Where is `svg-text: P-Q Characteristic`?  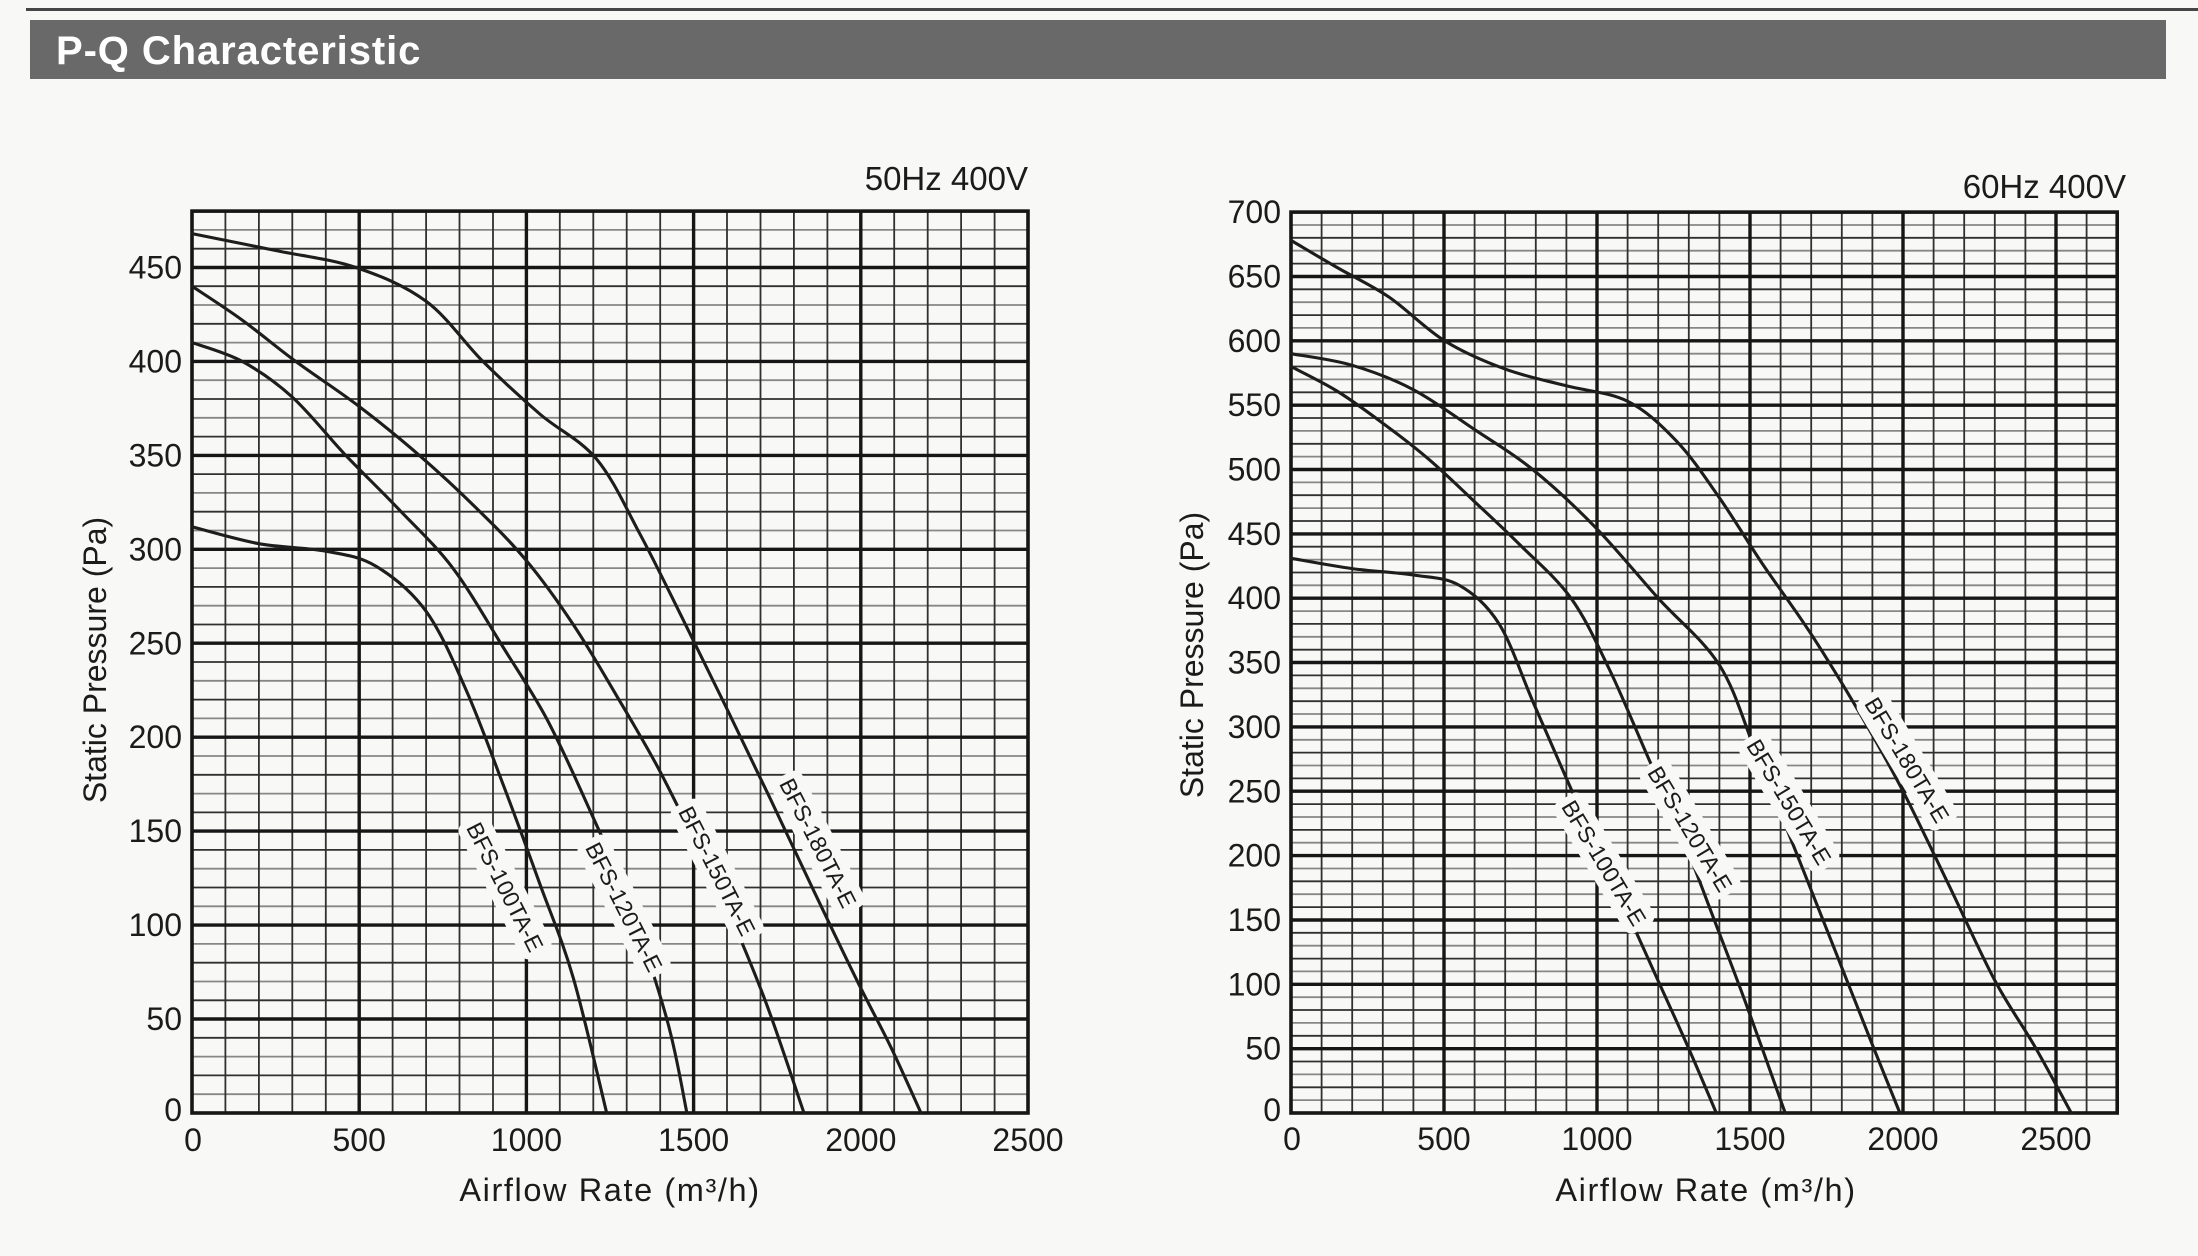 svg-text: P-Q Characteristic is located at coordinates (238, 51).